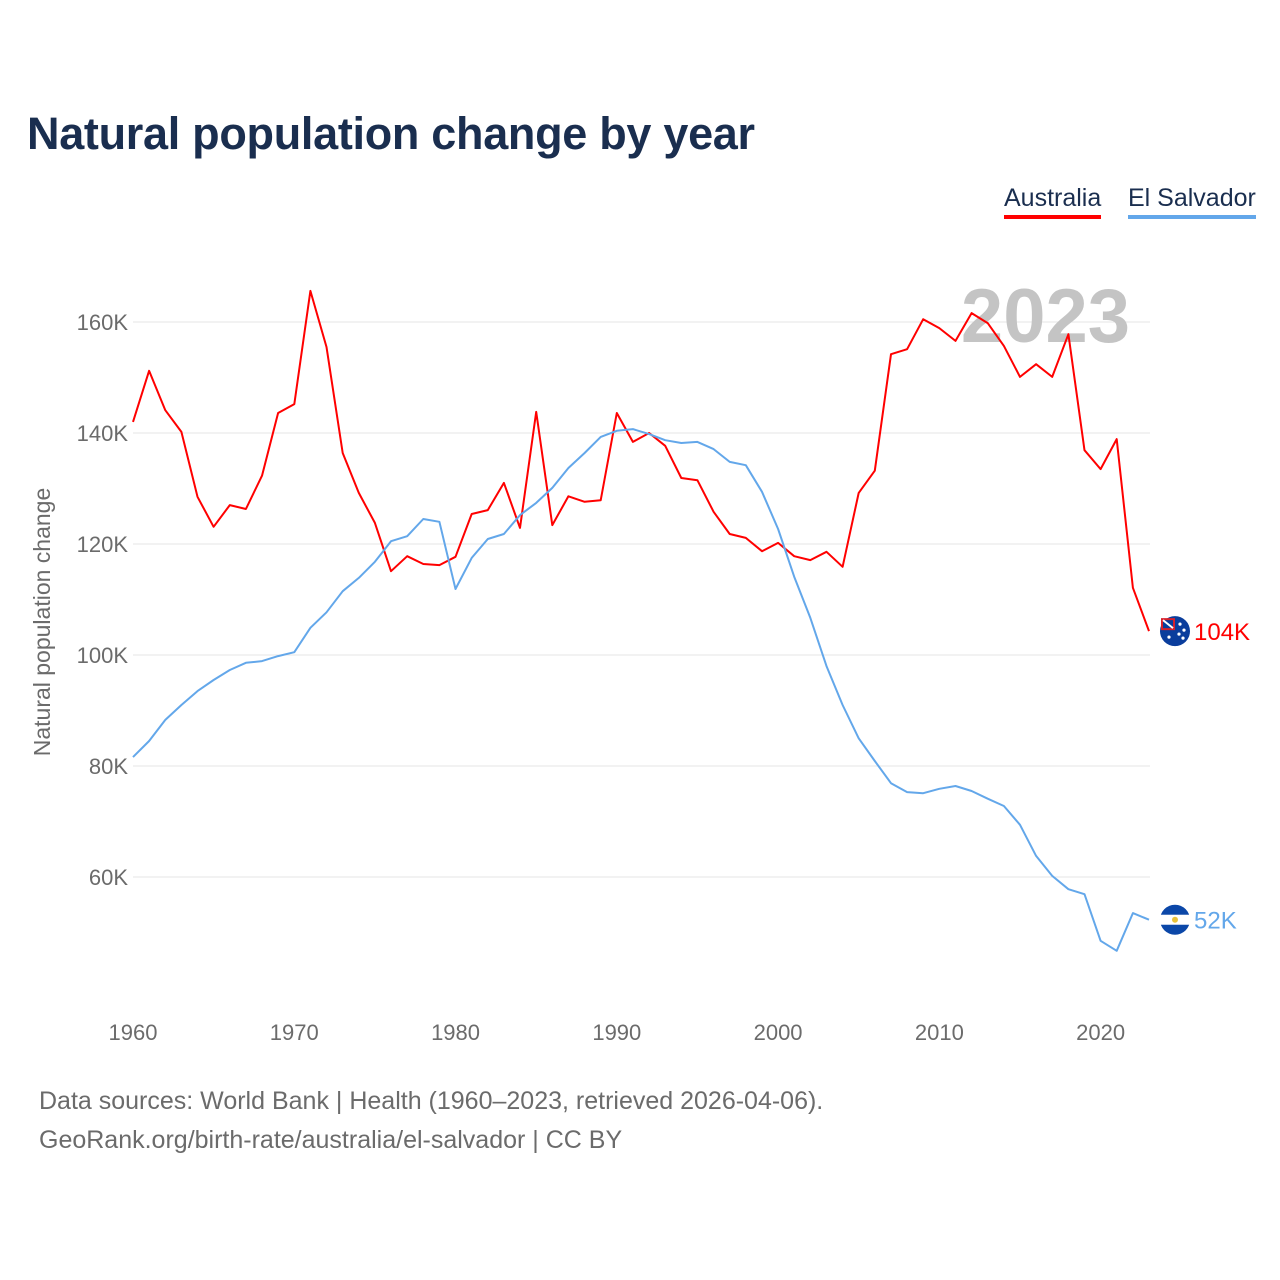 The height and width of the screenshot is (1280, 1280). I want to click on x-tick-label: 2020, so click(1100, 1032).